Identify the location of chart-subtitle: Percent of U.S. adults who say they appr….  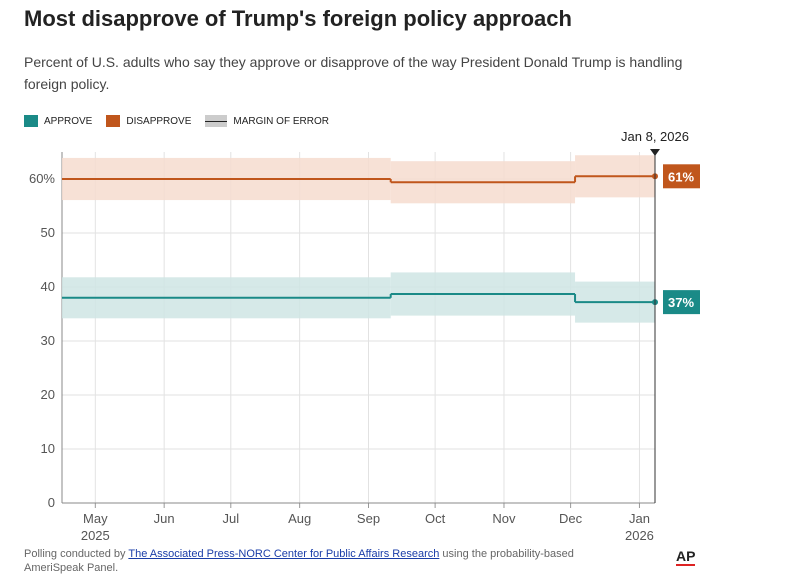
(353, 73).